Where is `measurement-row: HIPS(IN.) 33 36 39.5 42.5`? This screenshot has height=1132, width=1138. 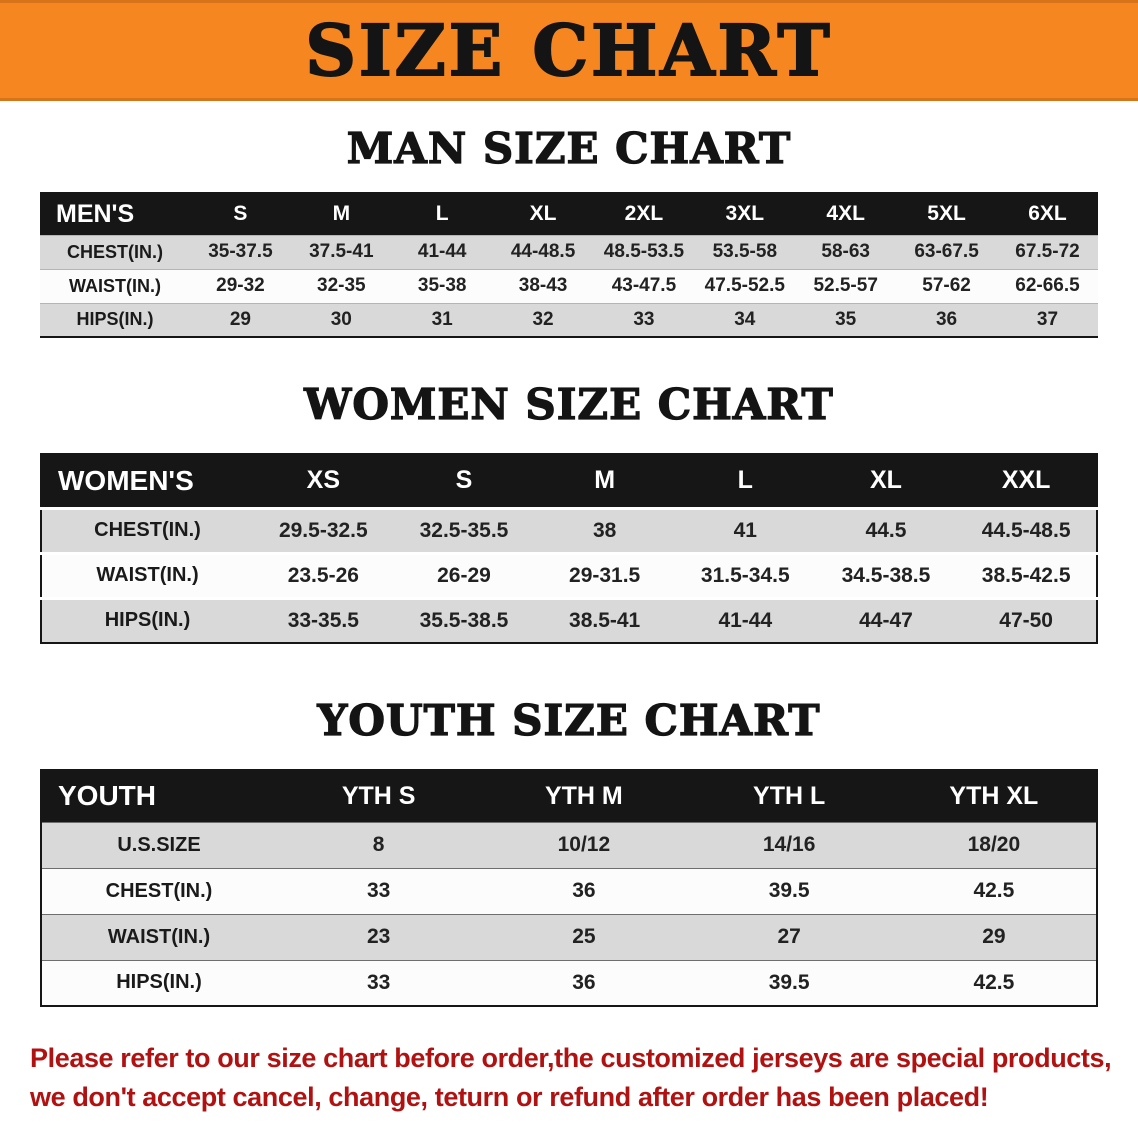
measurement-row: HIPS(IN.) 33 36 39.5 42.5 is located at coordinates (569, 983).